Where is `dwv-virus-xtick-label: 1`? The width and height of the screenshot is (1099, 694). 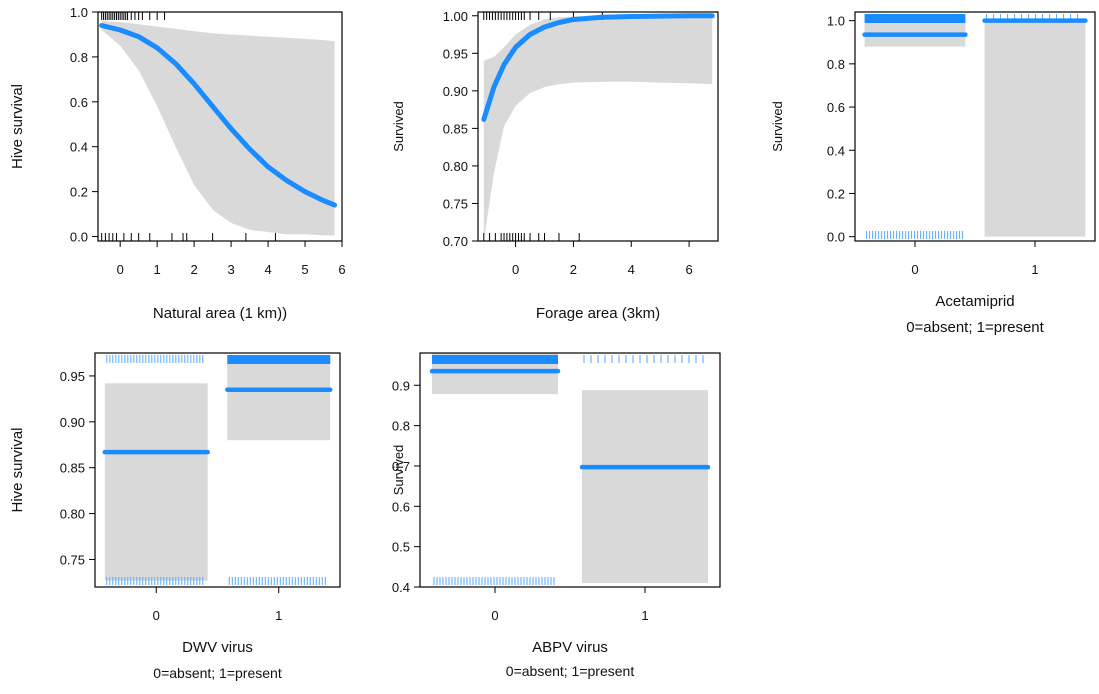
dwv-virus-xtick-label: 1 is located at coordinates (278, 615).